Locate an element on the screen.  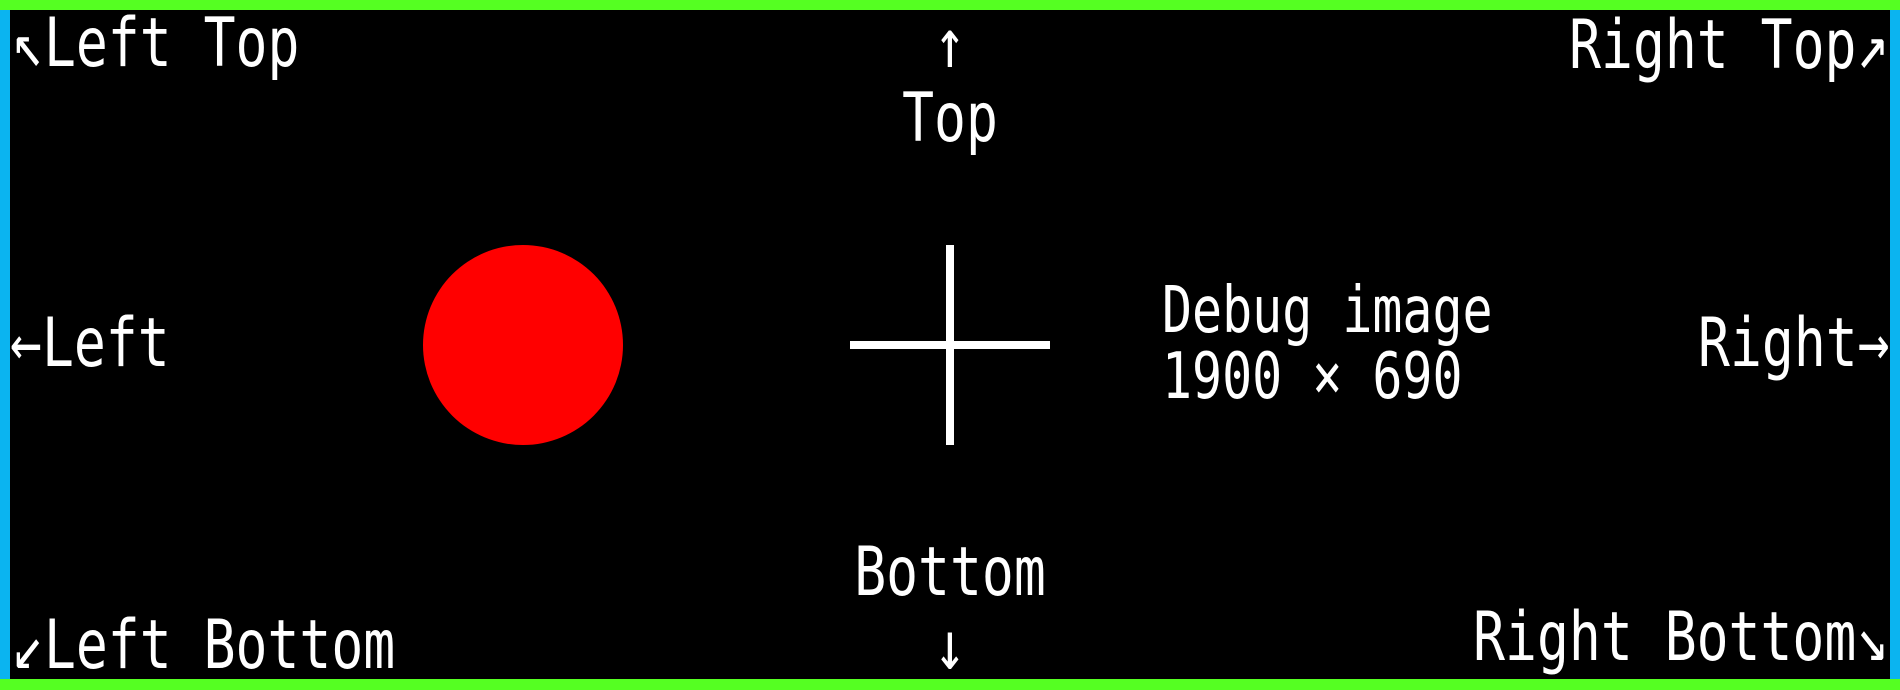
left-label: ← Left is located at coordinates (90, 344).